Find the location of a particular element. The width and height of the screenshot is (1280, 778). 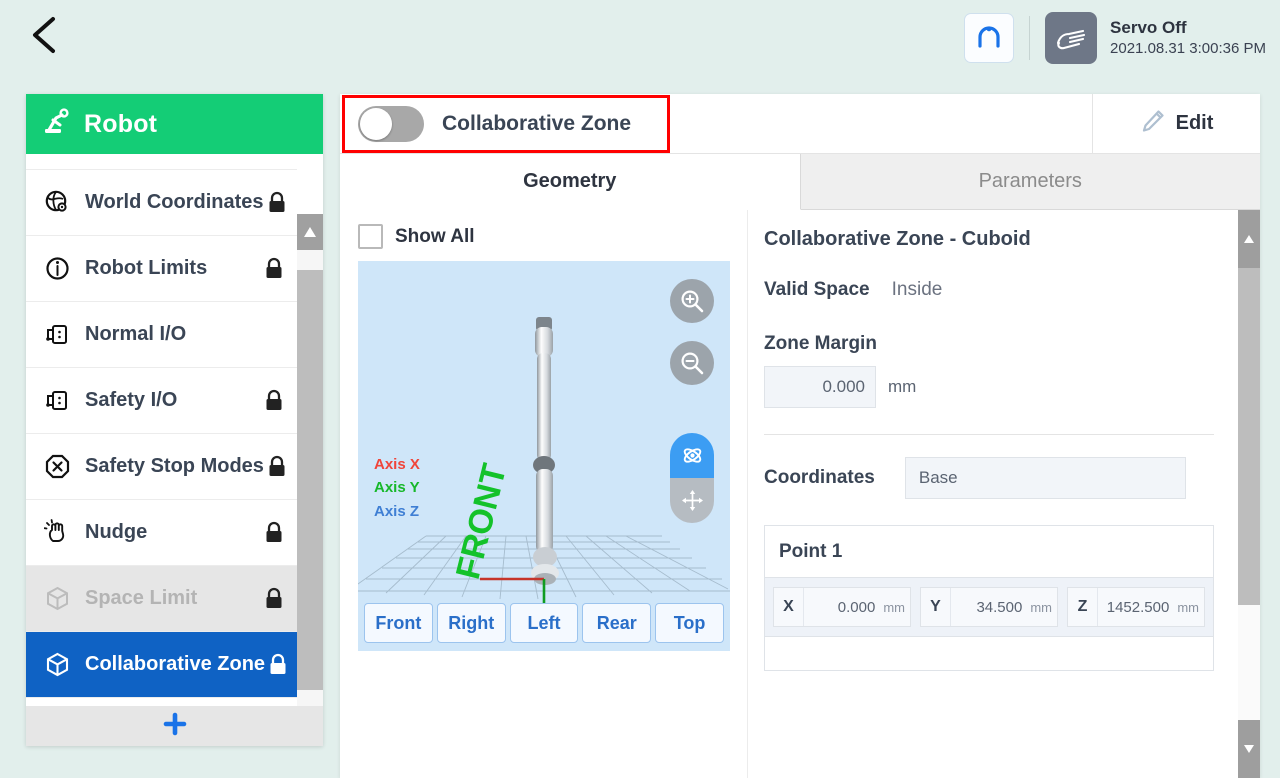

point-name-label: Point 1 is located at coordinates (989, 552).